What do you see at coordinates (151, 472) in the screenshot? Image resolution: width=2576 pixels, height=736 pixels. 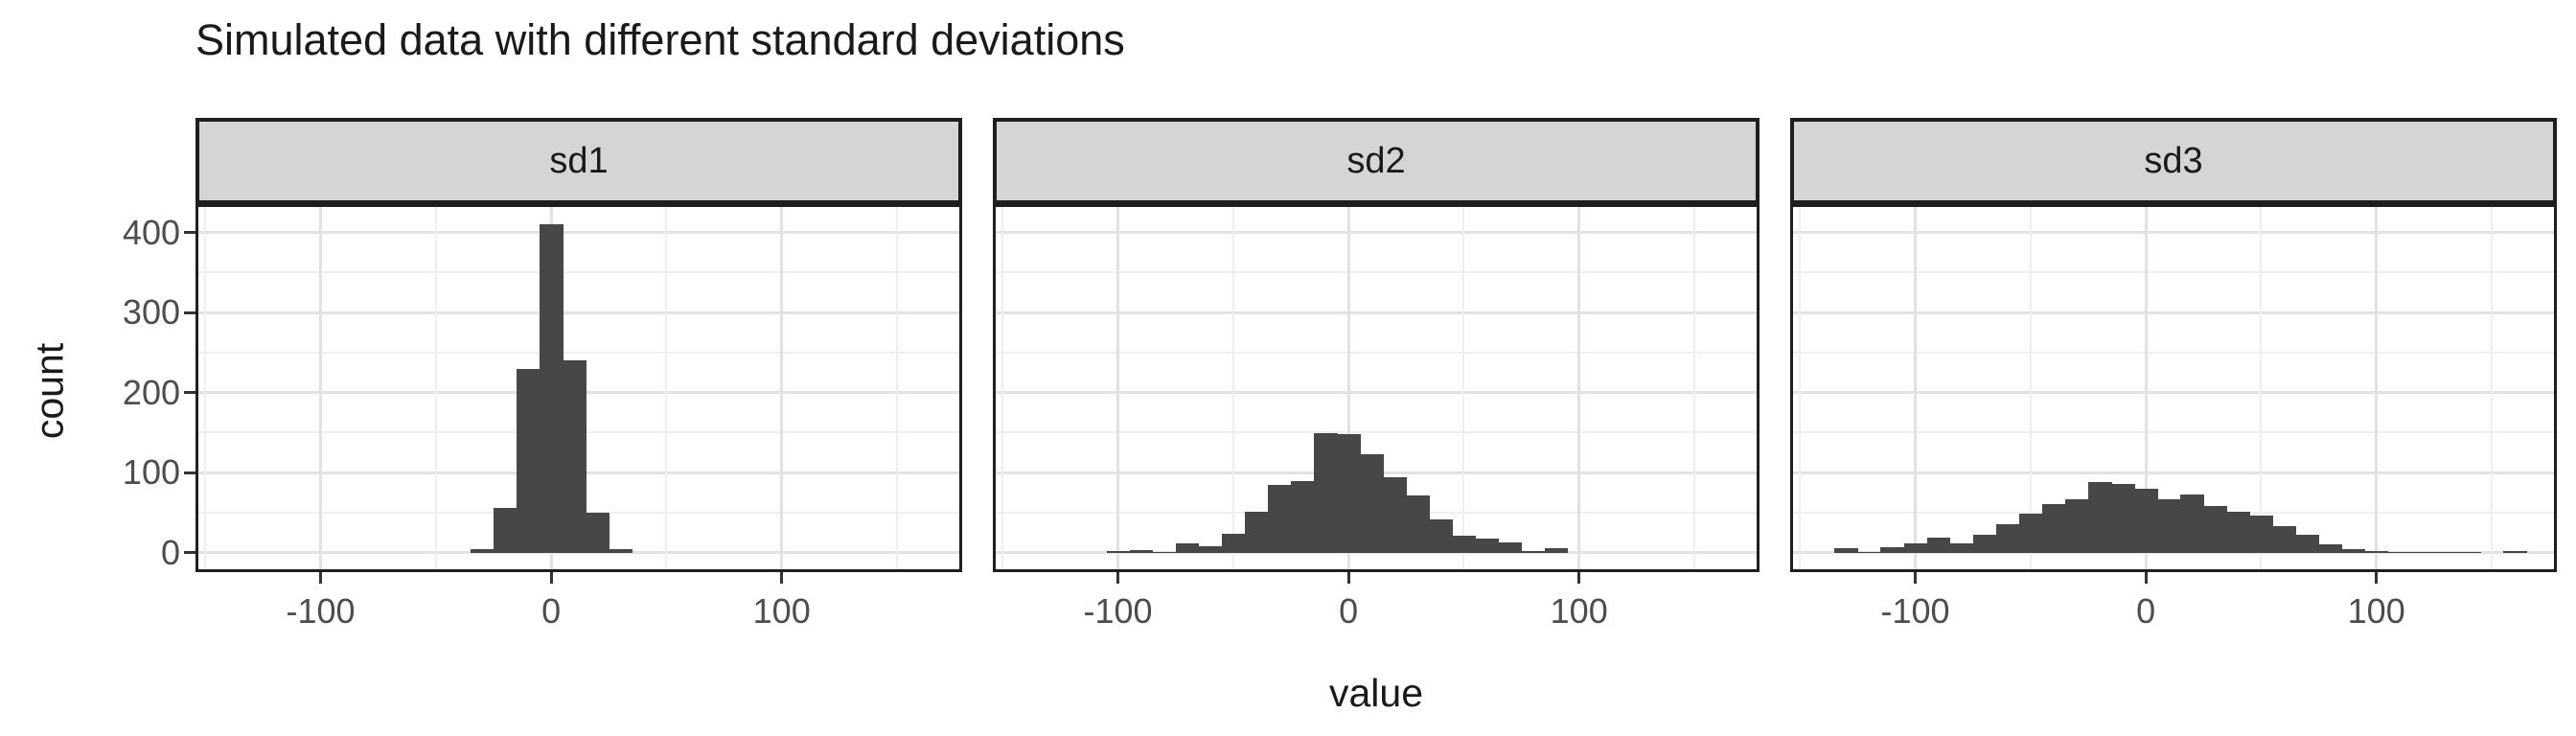 I see `y-tick-label: 100` at bounding box center [151, 472].